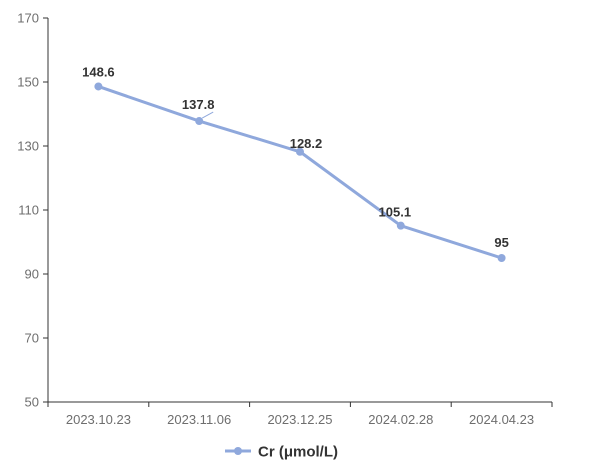  Describe the element at coordinates (28, 18) in the screenshot. I see `y-tick-label: 170` at that location.